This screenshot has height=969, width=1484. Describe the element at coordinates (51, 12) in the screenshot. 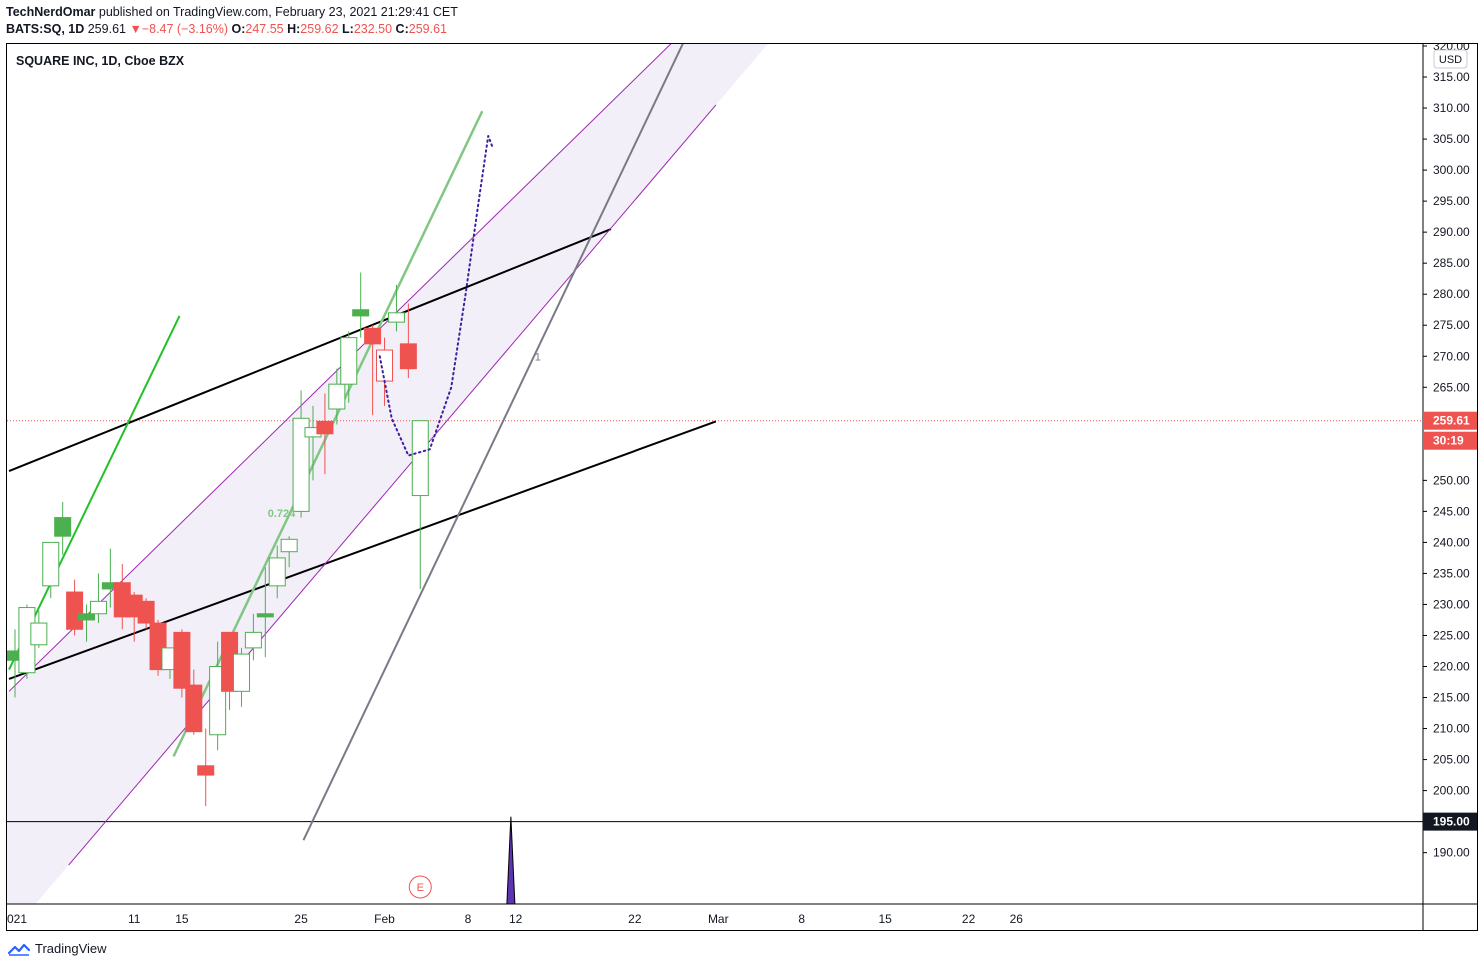

I see `author-name: TechNerdOmar` at that location.